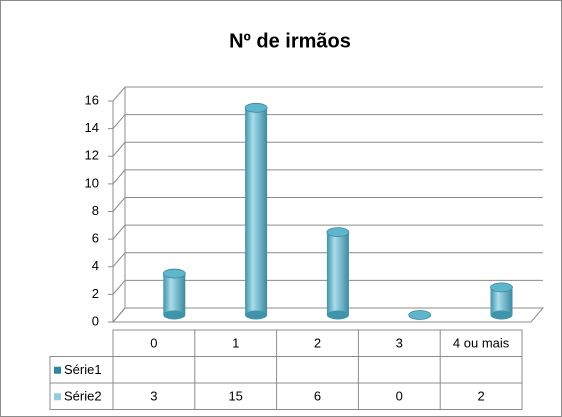 The image size is (562, 417). Describe the element at coordinates (95, 265) in the screenshot. I see `y-tick-label: 4` at that location.